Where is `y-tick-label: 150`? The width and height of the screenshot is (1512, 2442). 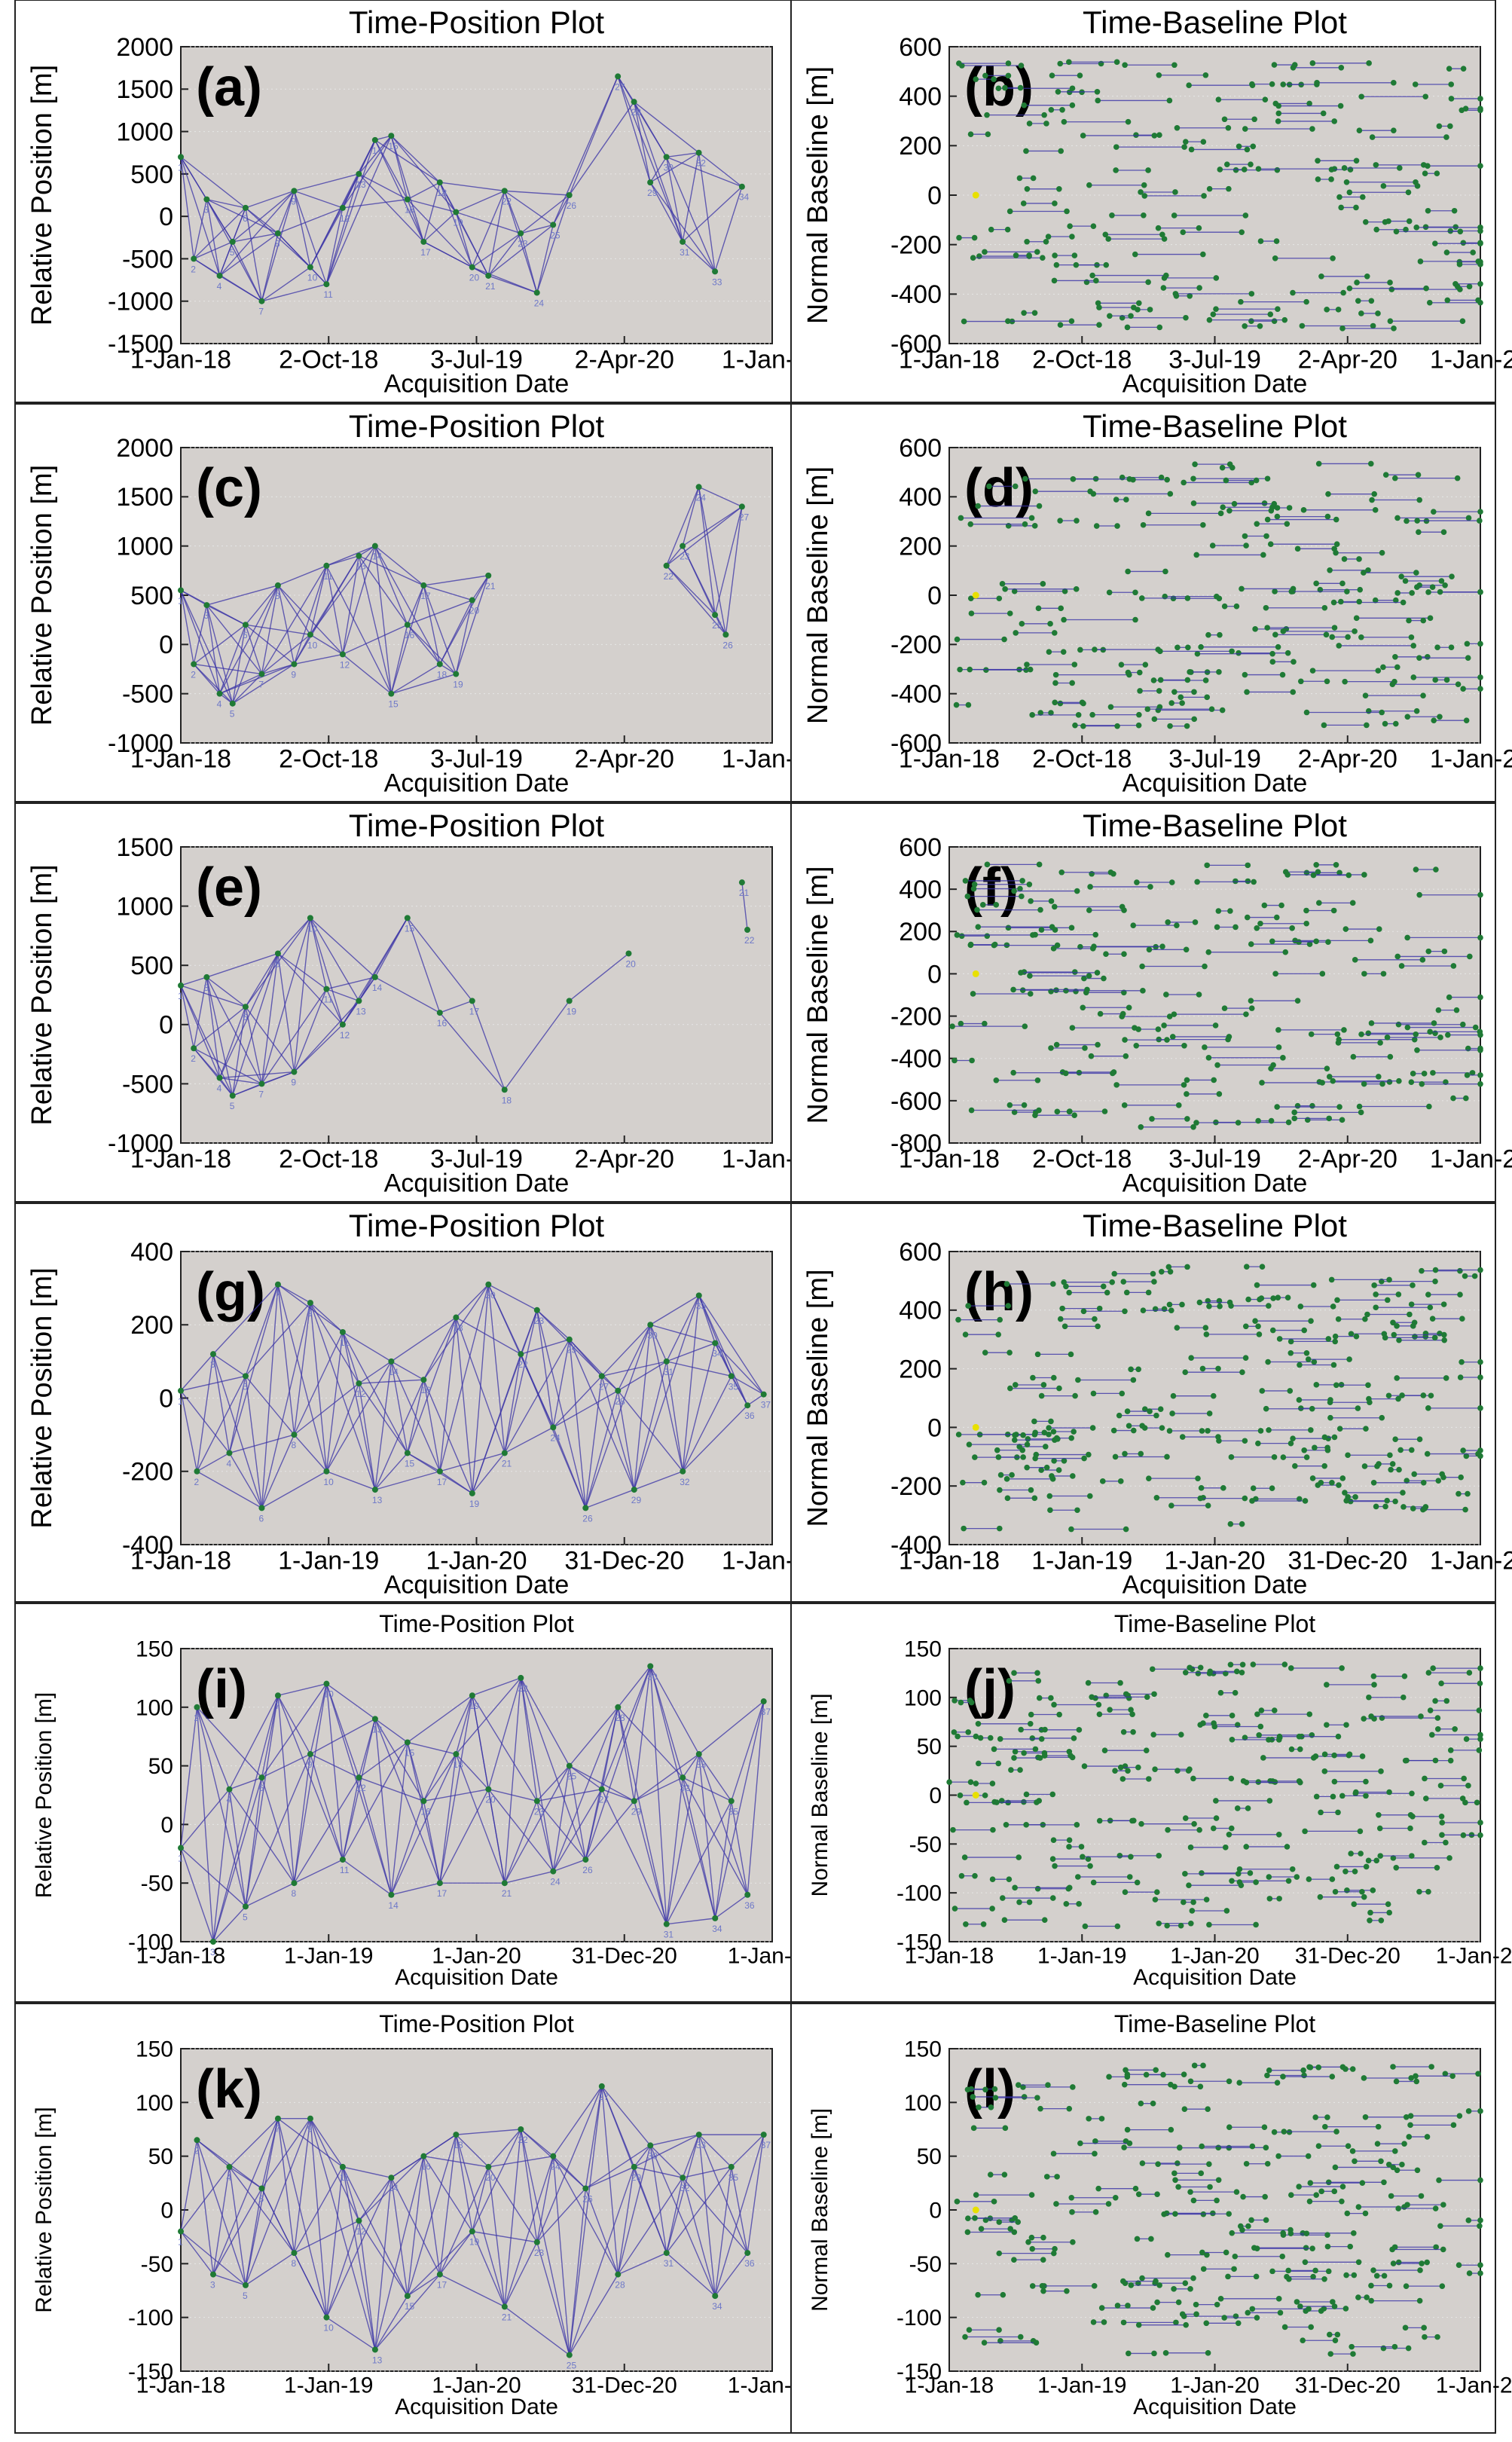
y-tick-label: 150 is located at coordinates (923, 2049).